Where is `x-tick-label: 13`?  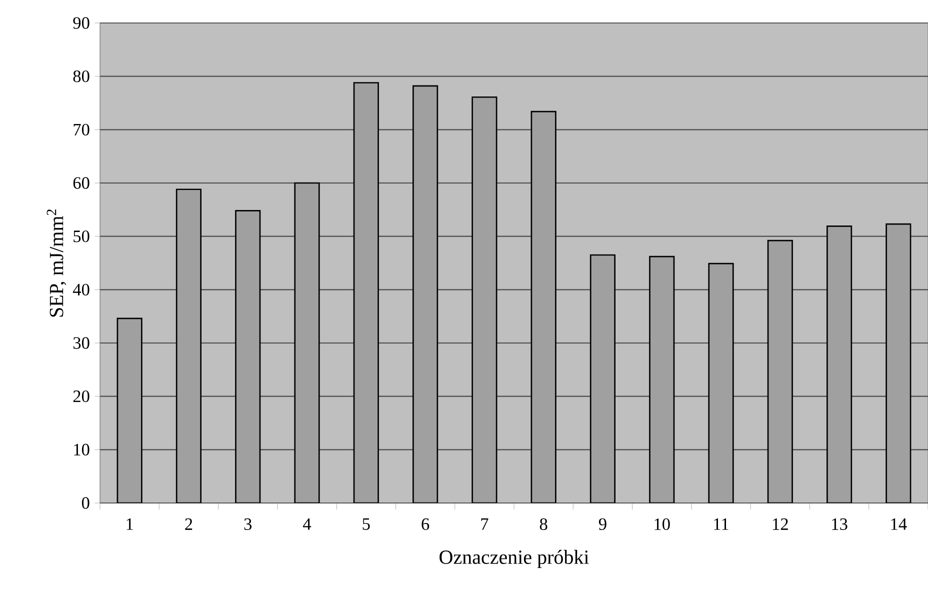
x-tick-label: 13 is located at coordinates (840, 524).